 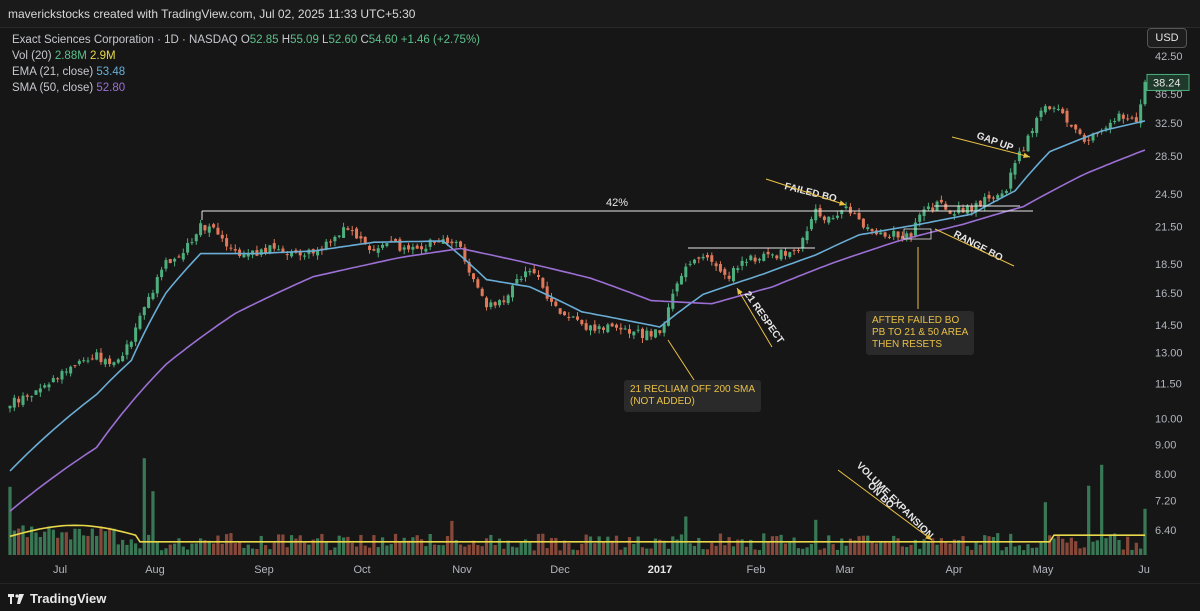 I want to click on x-tick-label: Dec, so click(x=560, y=570).